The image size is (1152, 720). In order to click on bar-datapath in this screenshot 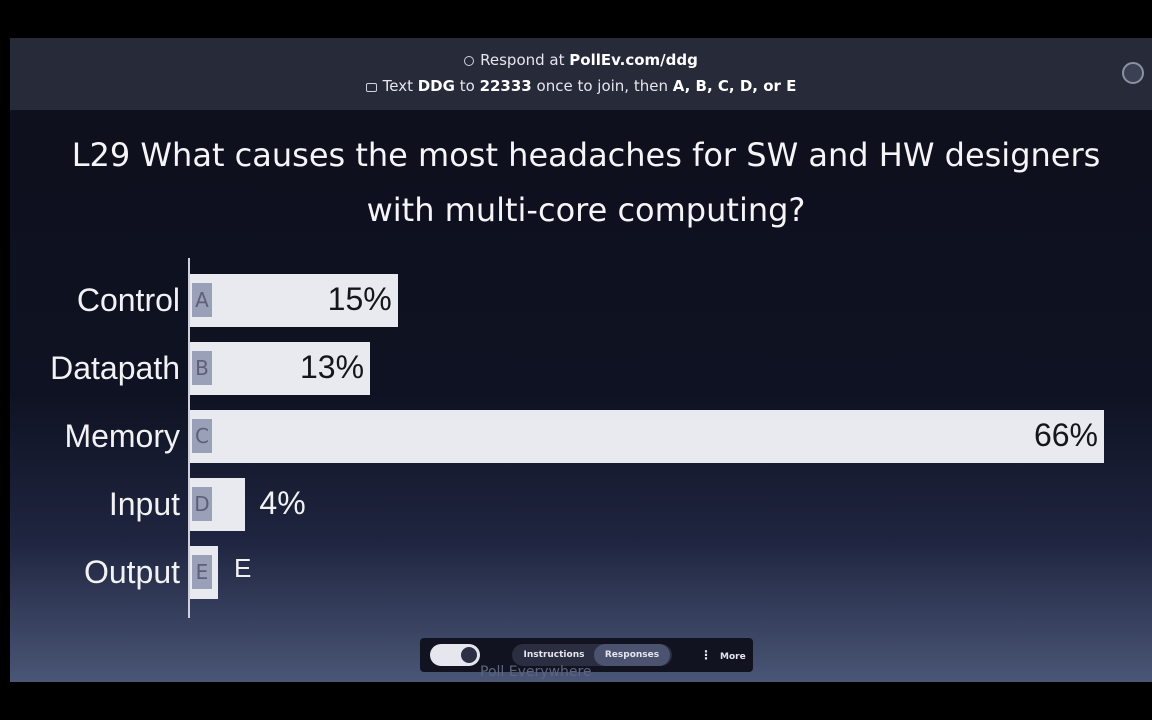, I will do `click(280, 368)`.